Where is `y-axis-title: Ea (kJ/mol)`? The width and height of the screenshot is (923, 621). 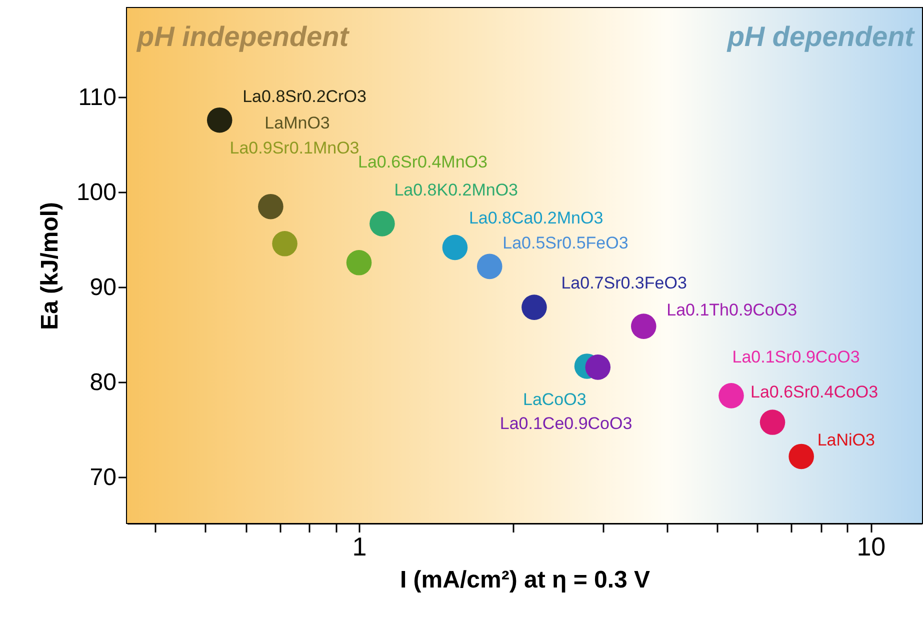
y-axis-title: Ea (kJ/mol) is located at coordinates (50, 266).